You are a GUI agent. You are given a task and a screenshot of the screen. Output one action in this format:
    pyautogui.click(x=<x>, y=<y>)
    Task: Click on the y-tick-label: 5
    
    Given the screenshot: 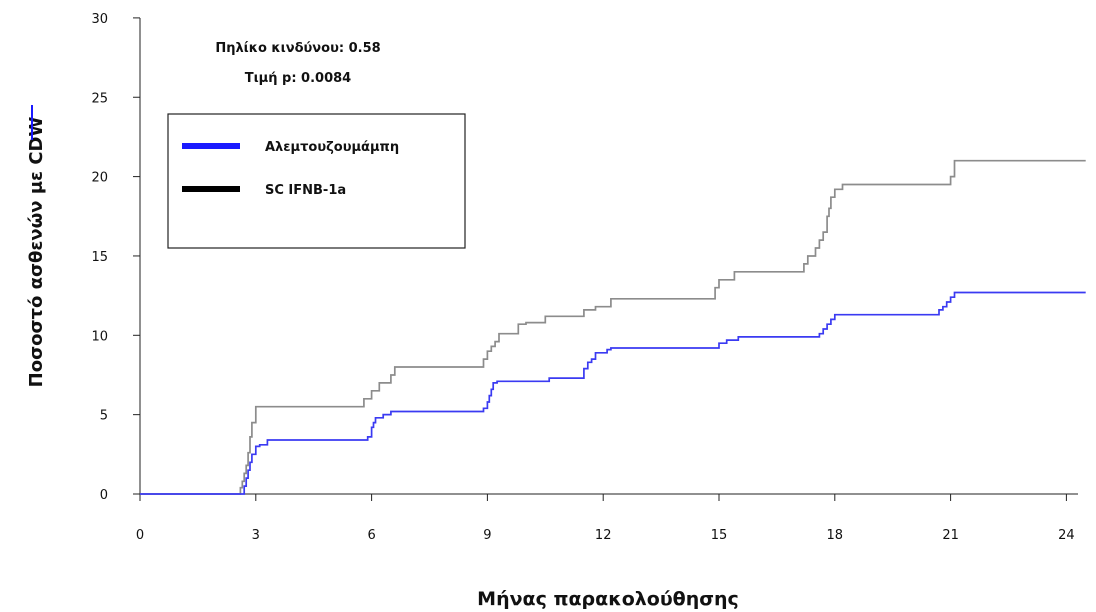 What is the action you would take?
    pyautogui.click(x=104, y=416)
    